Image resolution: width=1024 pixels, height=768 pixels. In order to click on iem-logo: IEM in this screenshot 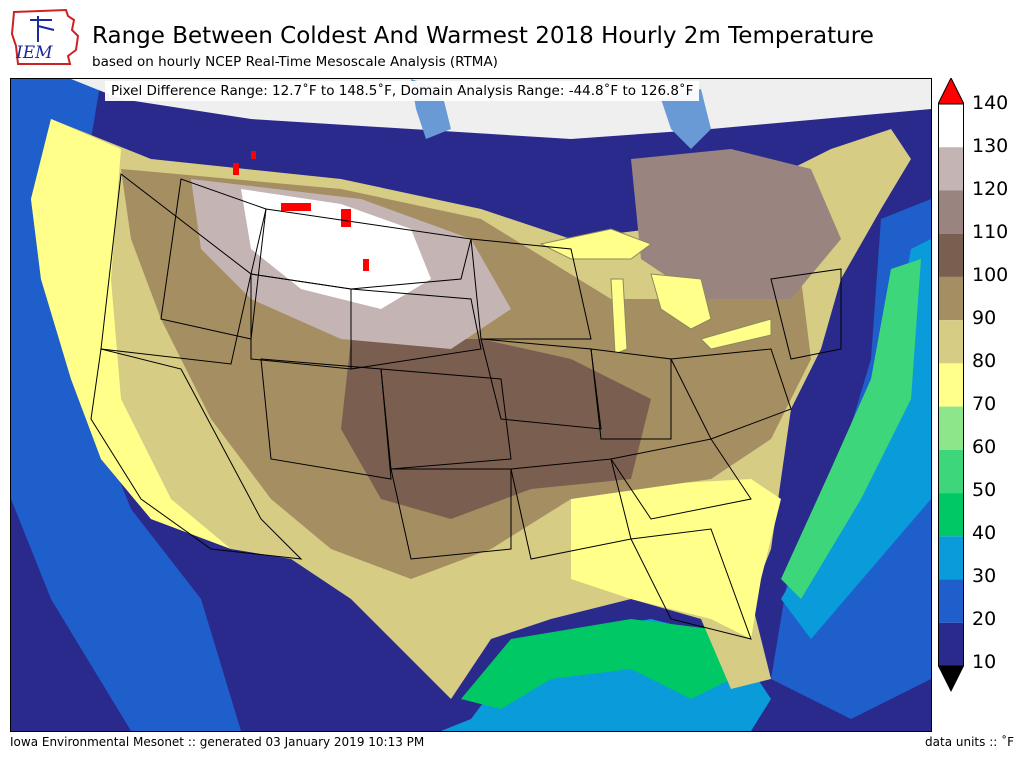, I will do `click(45, 36)`.